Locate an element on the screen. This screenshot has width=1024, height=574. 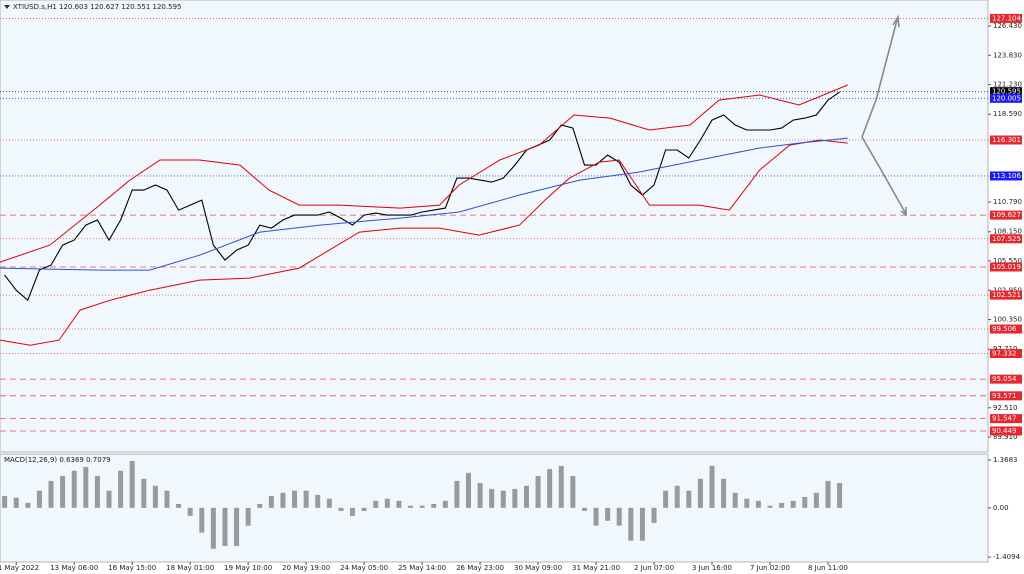
y-tick-label: 105.550 is located at coordinates (1007, 261).